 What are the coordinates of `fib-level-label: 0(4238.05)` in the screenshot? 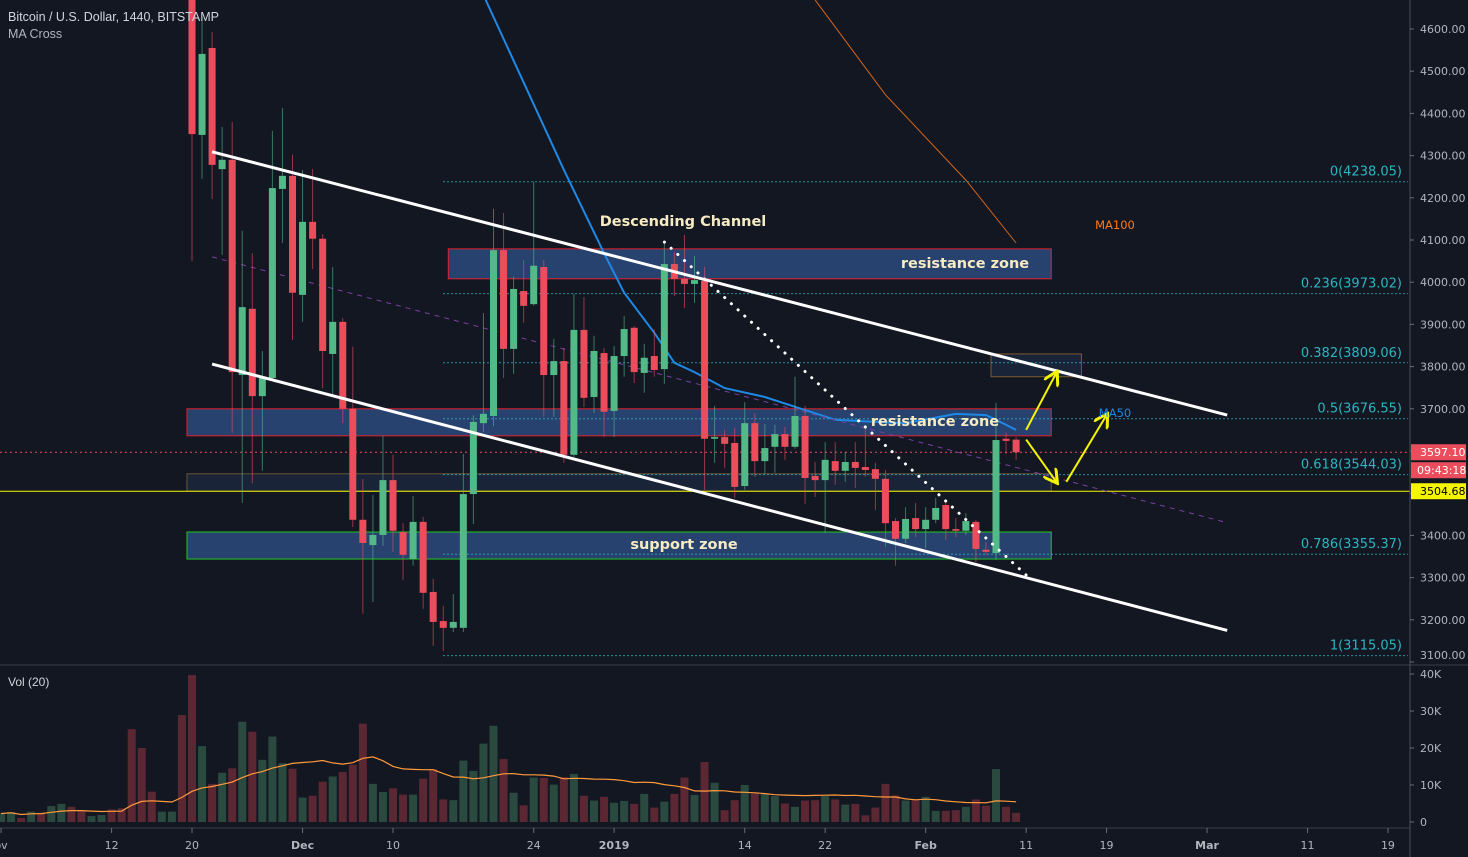 It's located at (1366, 172).